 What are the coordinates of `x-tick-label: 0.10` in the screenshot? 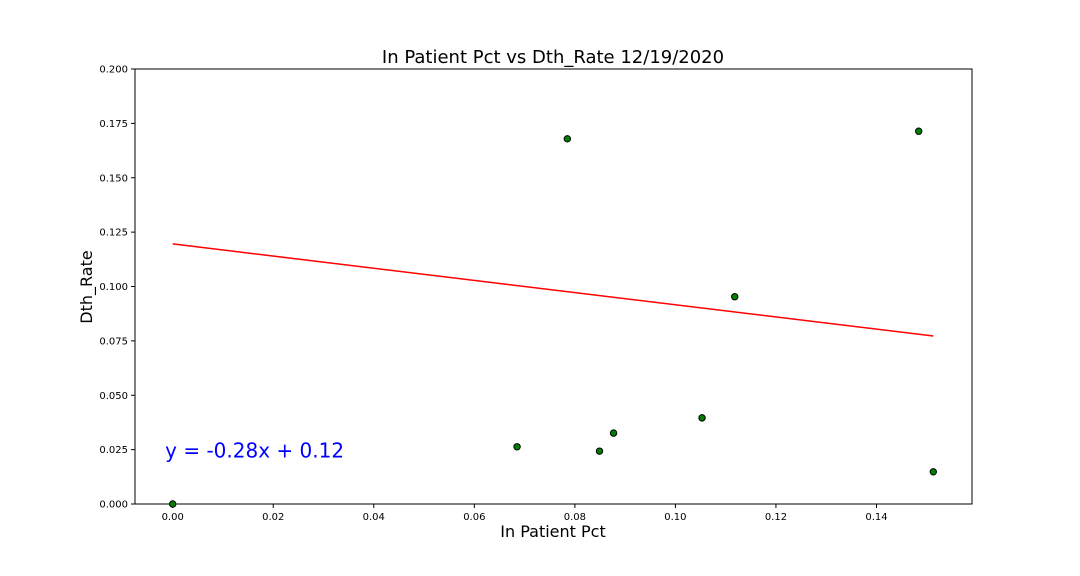 It's located at (675, 517).